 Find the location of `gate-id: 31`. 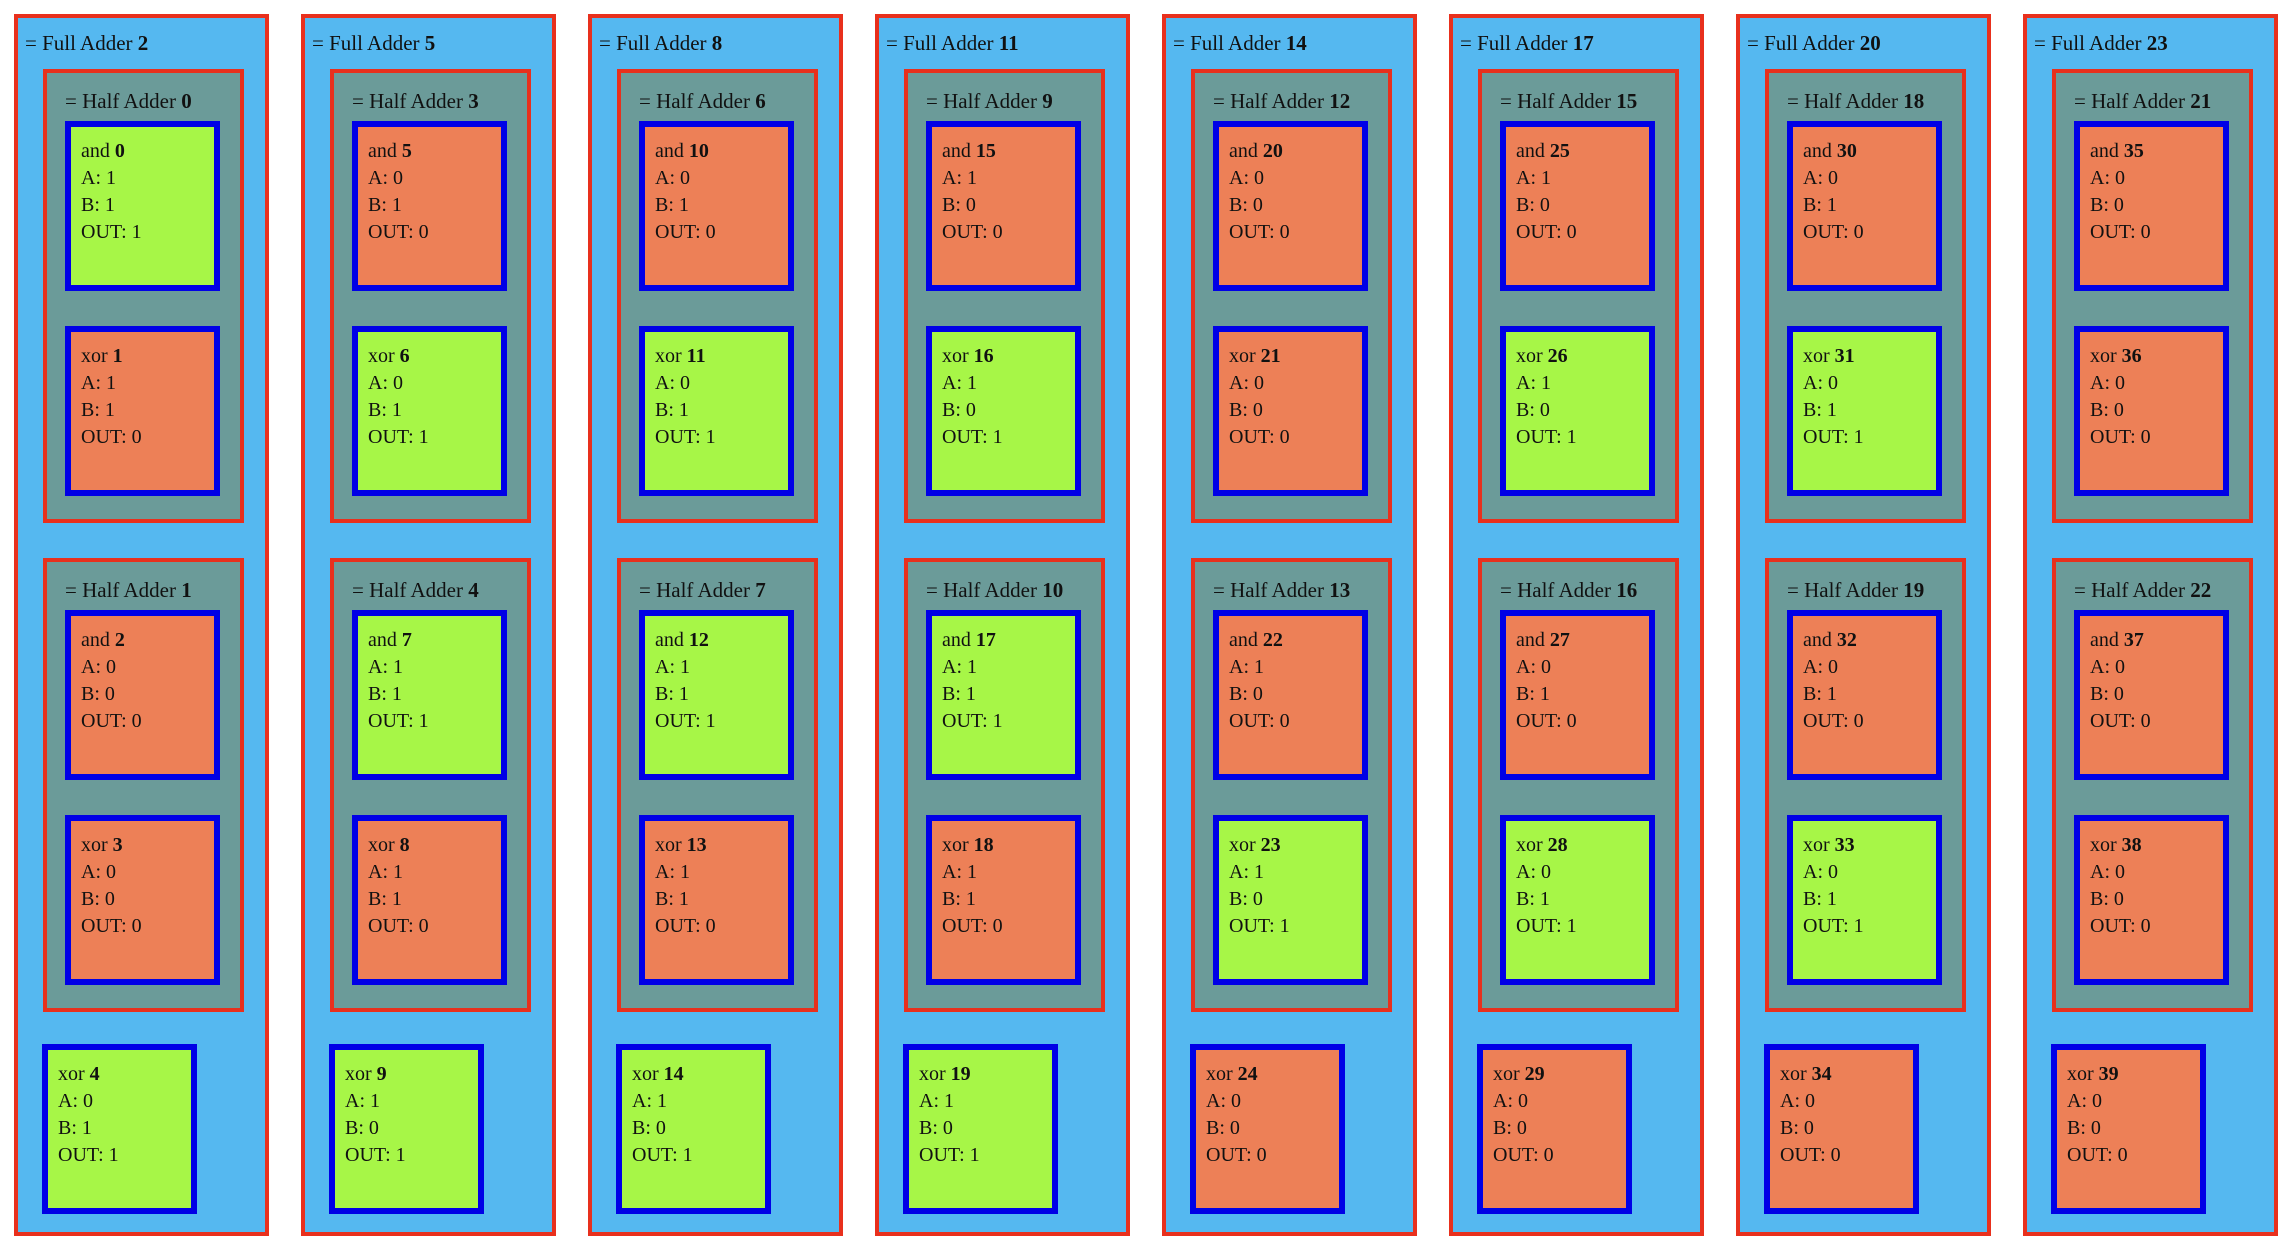

gate-id: 31 is located at coordinates (1844, 356).